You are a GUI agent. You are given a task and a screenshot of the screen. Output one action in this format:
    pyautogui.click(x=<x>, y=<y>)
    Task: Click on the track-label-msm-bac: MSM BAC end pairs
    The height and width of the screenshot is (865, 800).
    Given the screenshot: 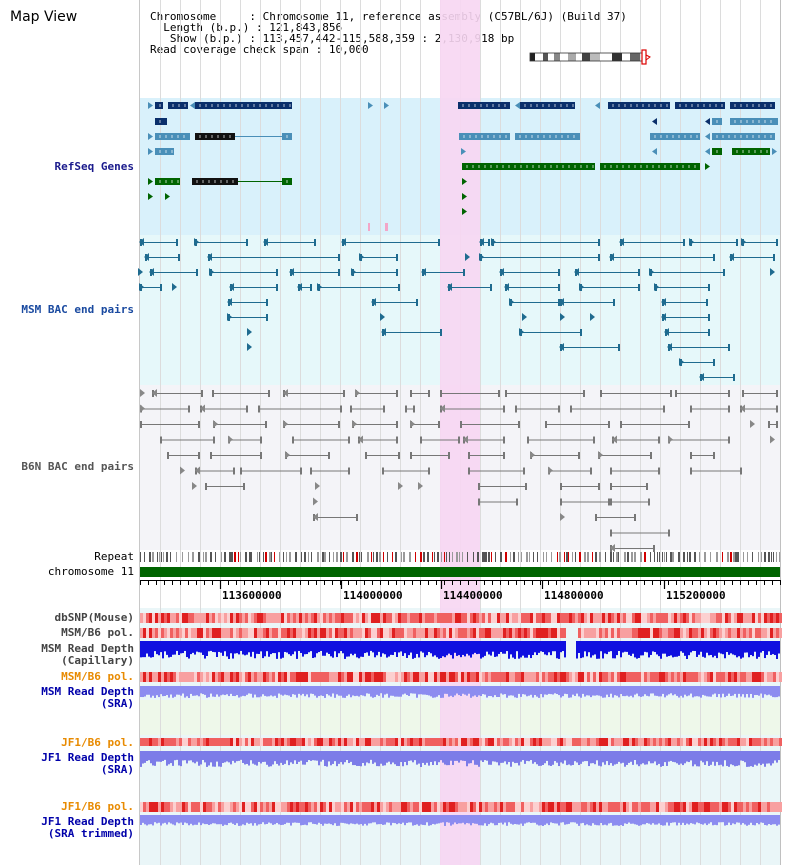 What is the action you would take?
    pyautogui.click(x=77, y=309)
    